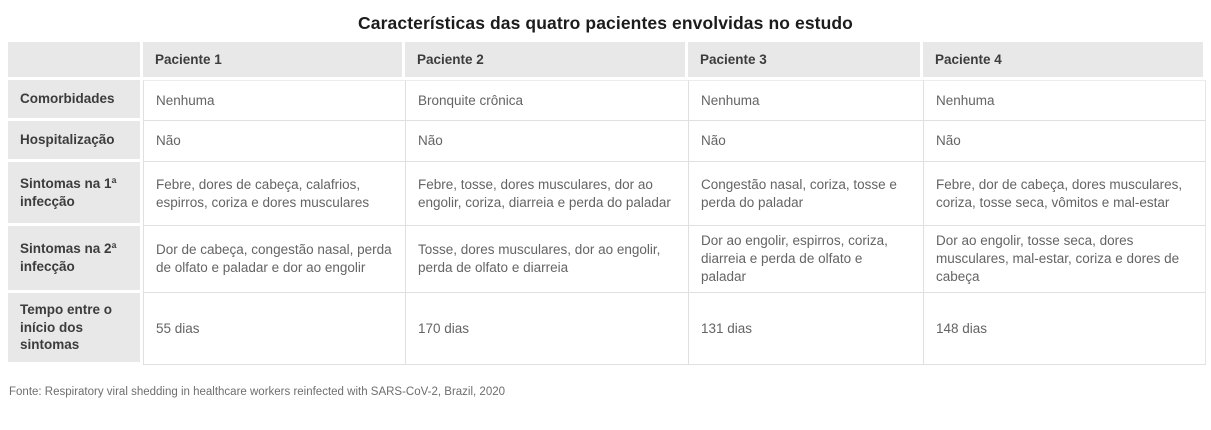 This screenshot has width=1211, height=430. Describe the element at coordinates (1064, 329) in the screenshot. I see `table-cell: 148 dias` at that location.